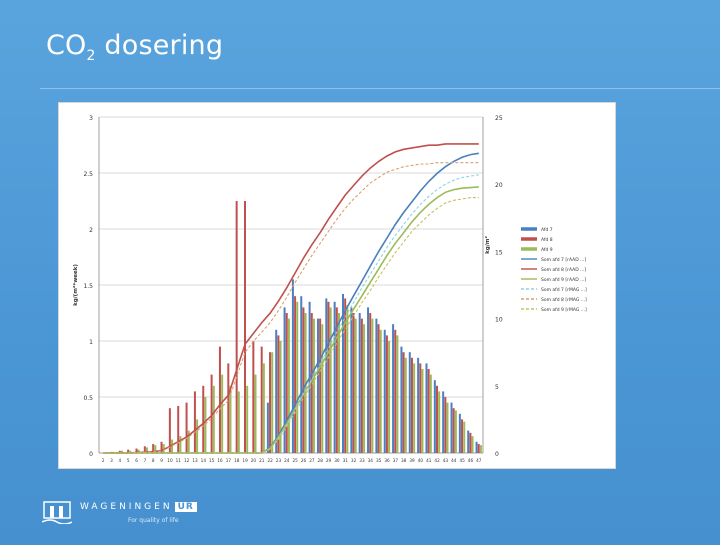  I want to click on x-tick-label: 8, so click(153, 460).